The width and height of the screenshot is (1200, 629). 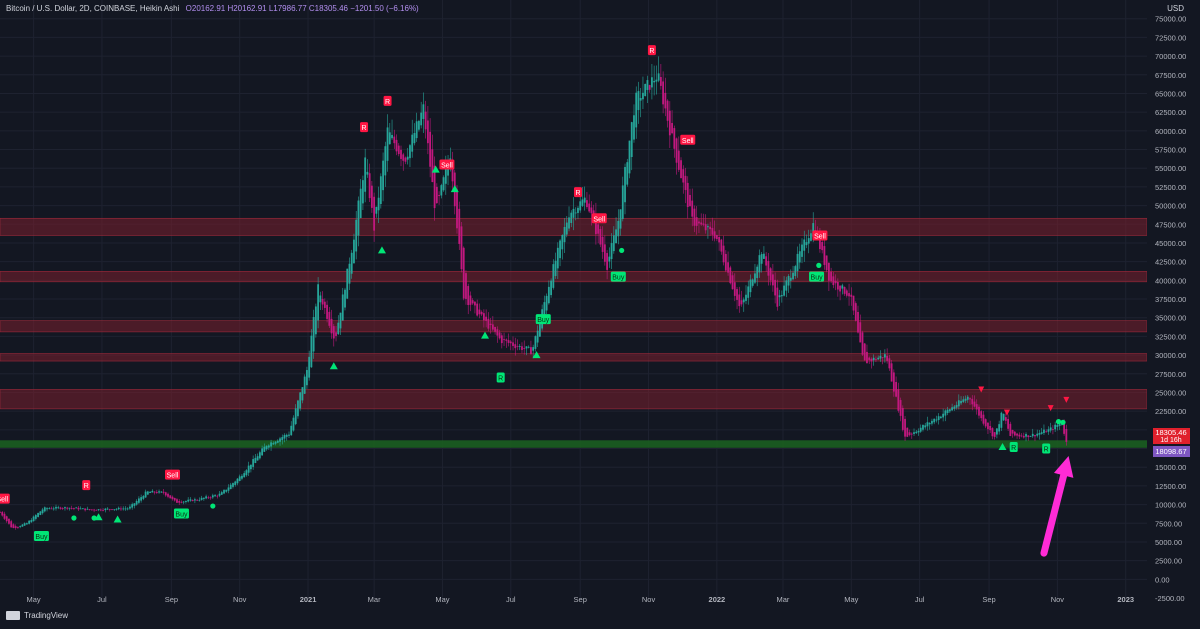 I want to click on last-price-tag: 18305.46, so click(x=1170, y=432).